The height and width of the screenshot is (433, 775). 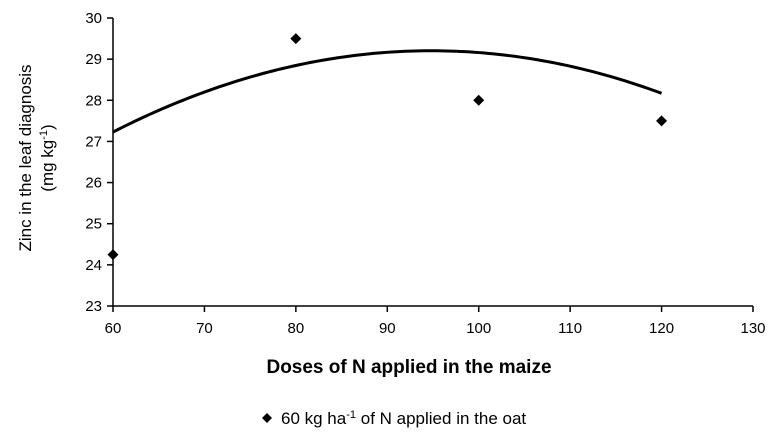 What do you see at coordinates (93, 265) in the screenshot?
I see `y-tick-label: 24` at bounding box center [93, 265].